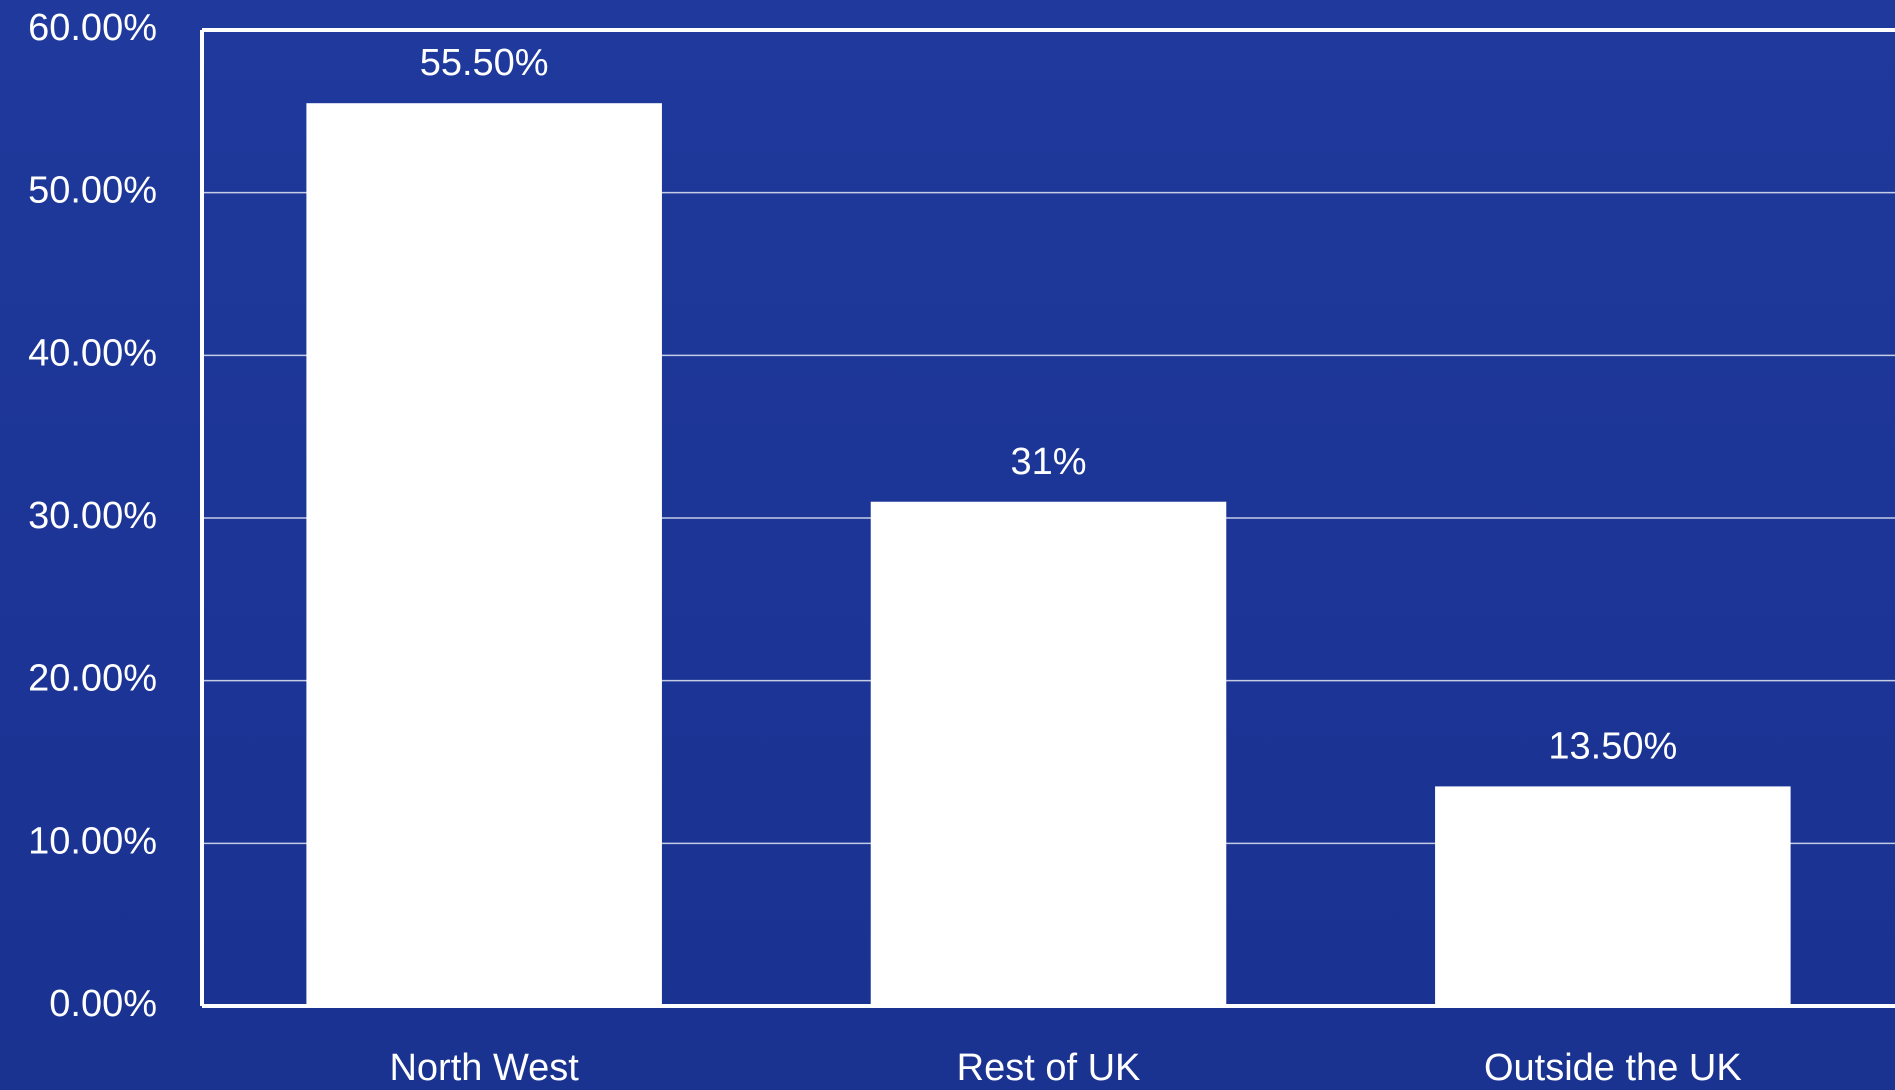 The image size is (1895, 1090). I want to click on y-tick-label: 30.00%, so click(92, 516).